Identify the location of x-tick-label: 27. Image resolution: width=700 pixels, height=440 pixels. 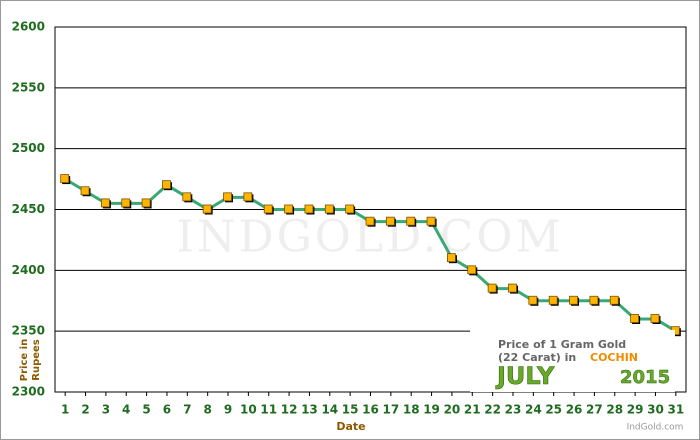
(594, 410).